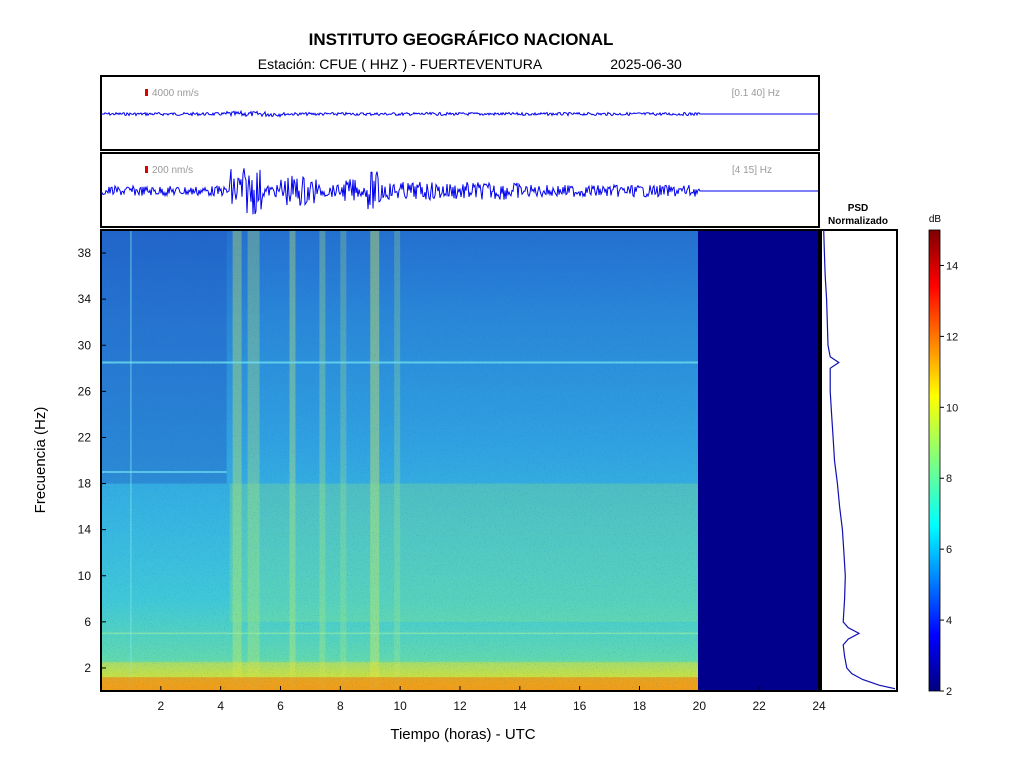 The height and width of the screenshot is (773, 1024). What do you see at coordinates (952, 337) in the screenshot?
I see `colorbar-tick-label: 12` at bounding box center [952, 337].